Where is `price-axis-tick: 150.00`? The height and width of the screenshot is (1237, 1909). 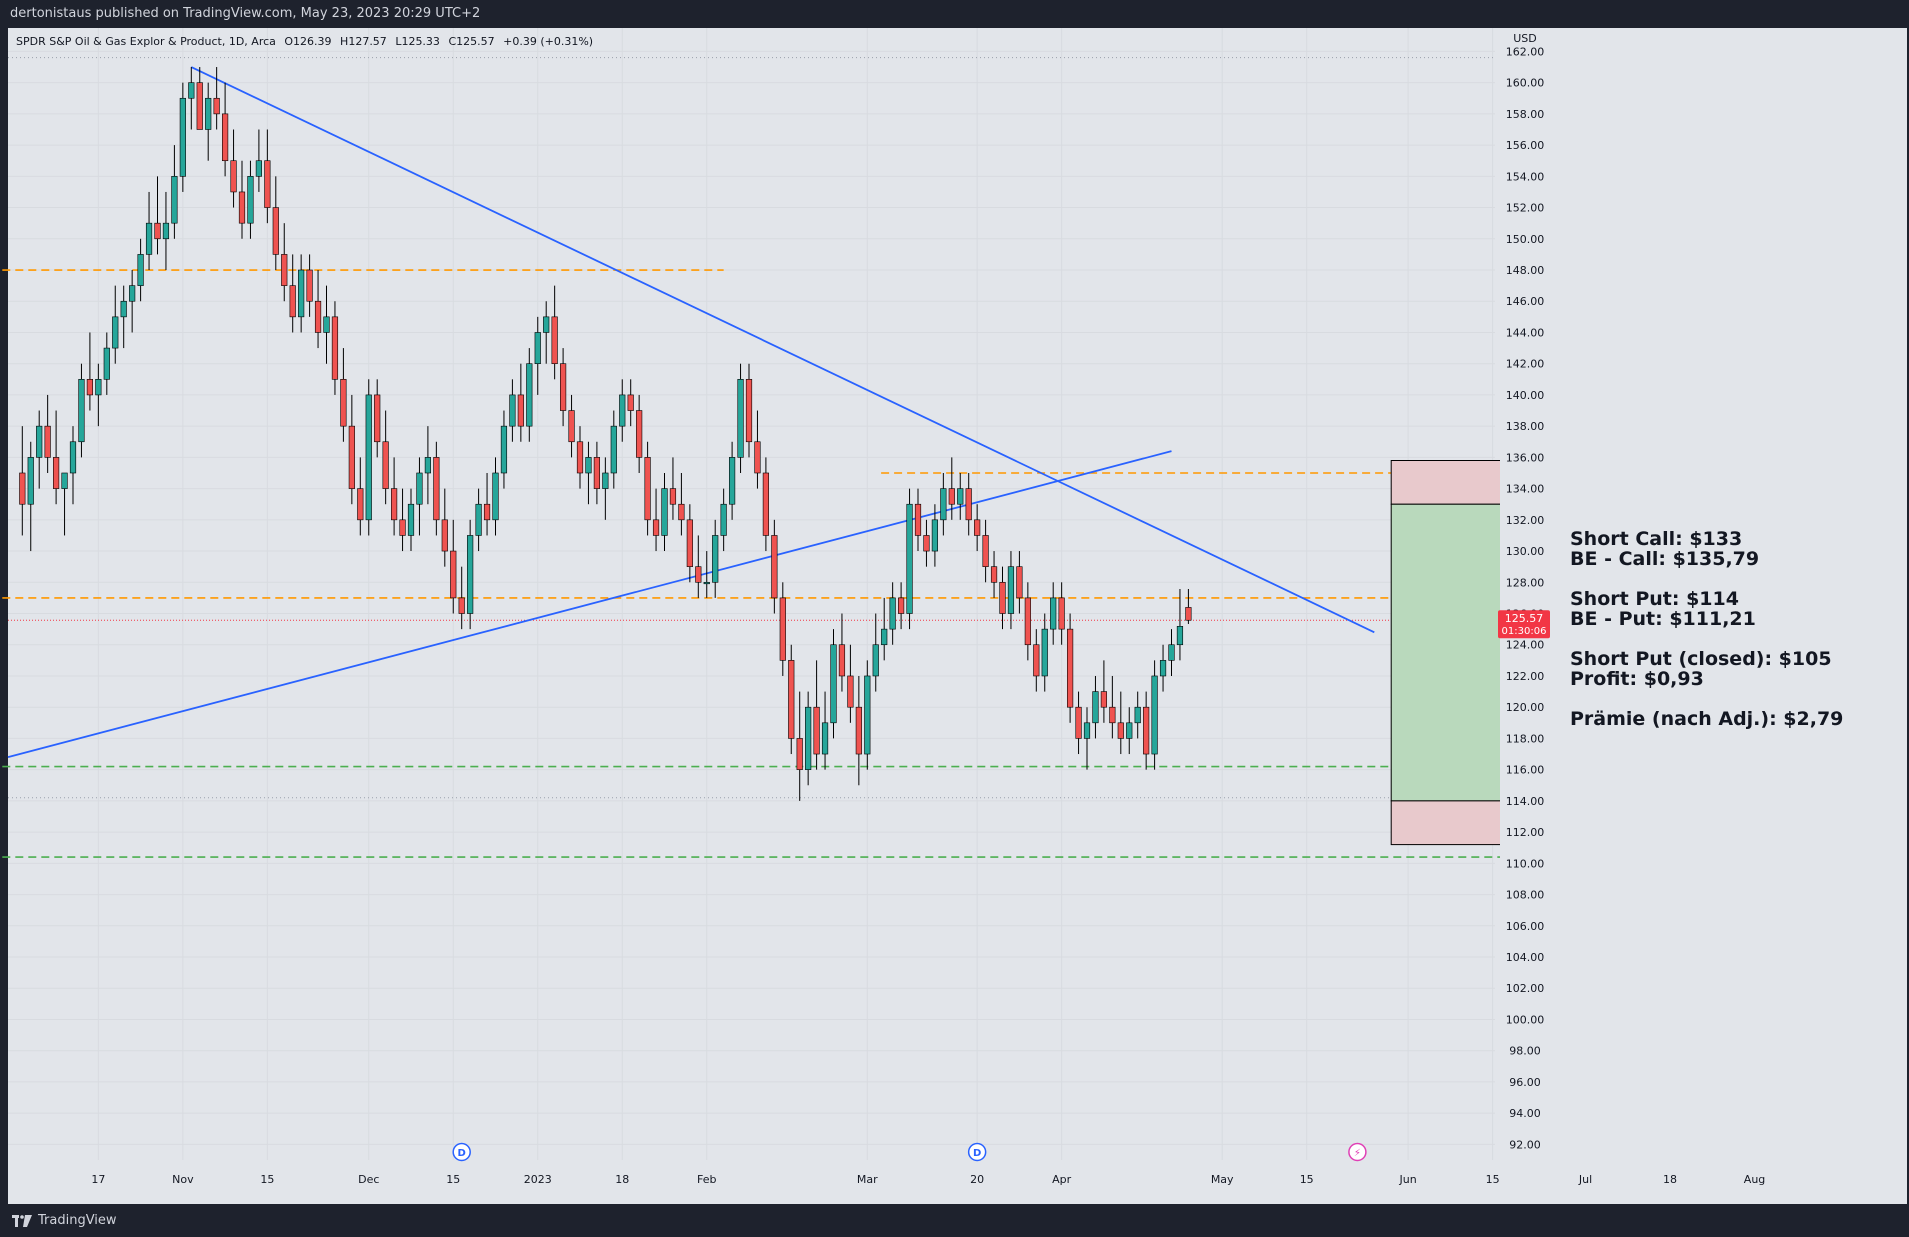
price-axis-tick: 150.00 is located at coordinates (1525, 239).